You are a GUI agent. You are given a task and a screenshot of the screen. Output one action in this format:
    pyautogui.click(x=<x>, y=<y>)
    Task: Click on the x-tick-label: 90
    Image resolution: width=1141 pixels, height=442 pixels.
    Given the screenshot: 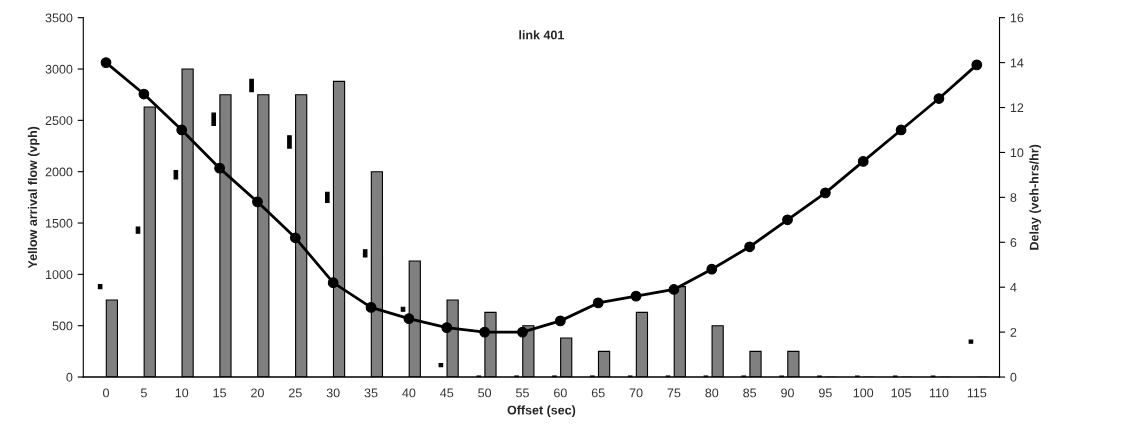 What is the action you would take?
    pyautogui.click(x=787, y=393)
    